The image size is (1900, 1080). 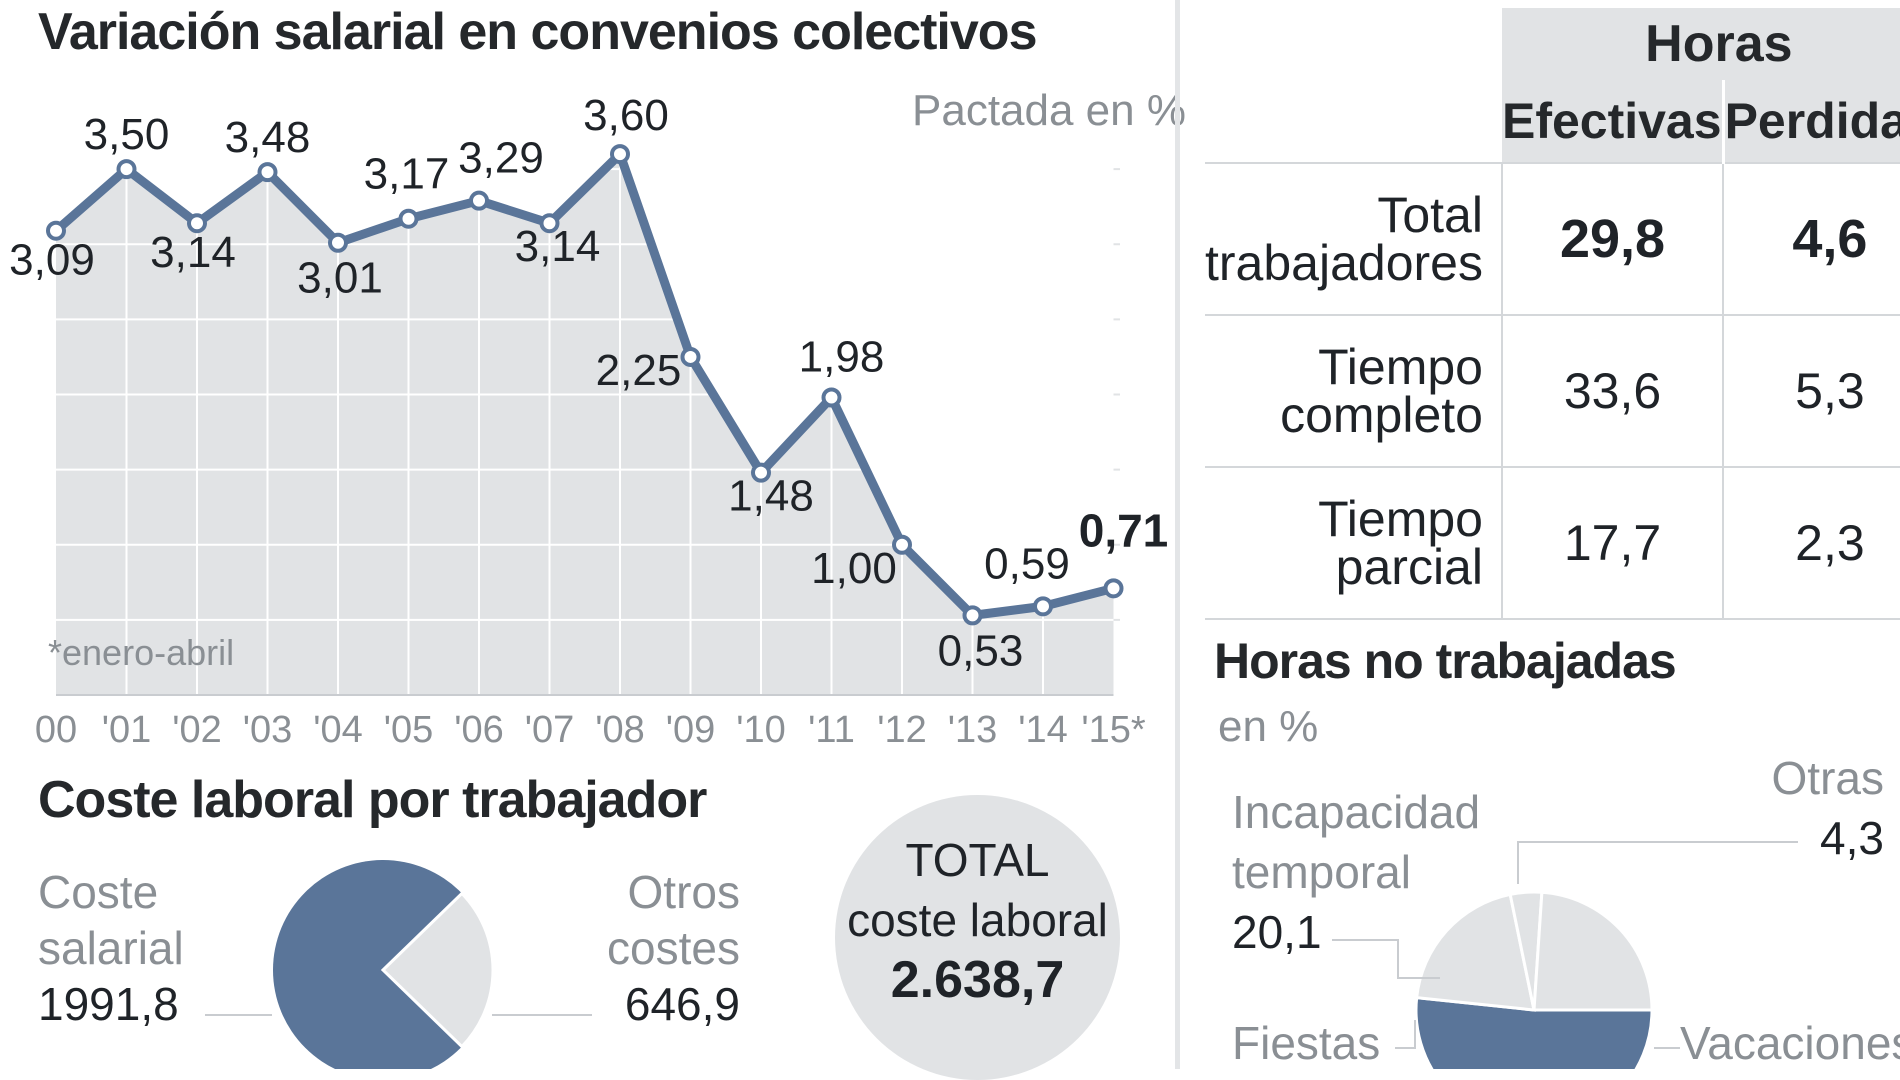 I want to click on data-label: 3,29, so click(x=501, y=158).